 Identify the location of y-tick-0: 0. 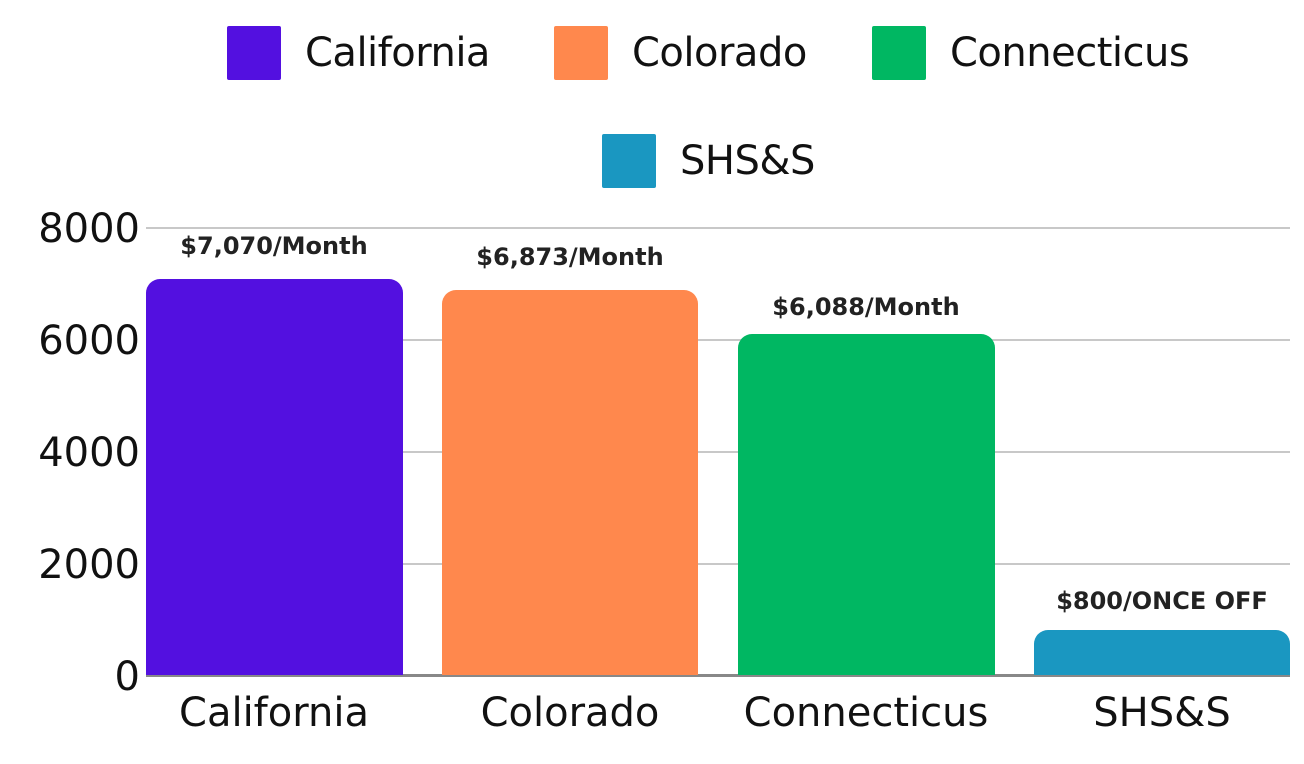
(127, 677).